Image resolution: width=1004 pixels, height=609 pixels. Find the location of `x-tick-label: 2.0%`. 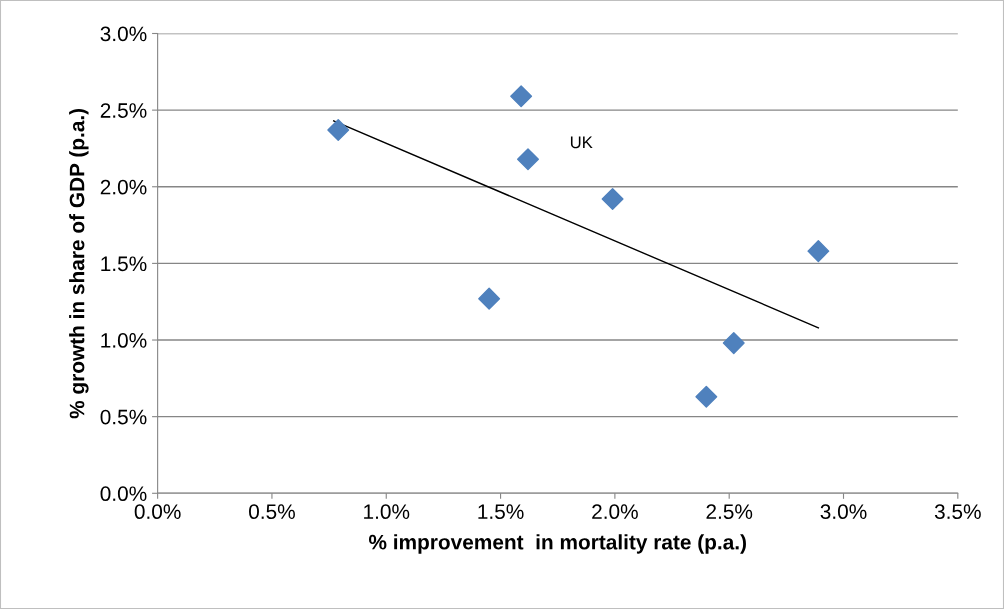

x-tick-label: 2.0% is located at coordinates (615, 512).